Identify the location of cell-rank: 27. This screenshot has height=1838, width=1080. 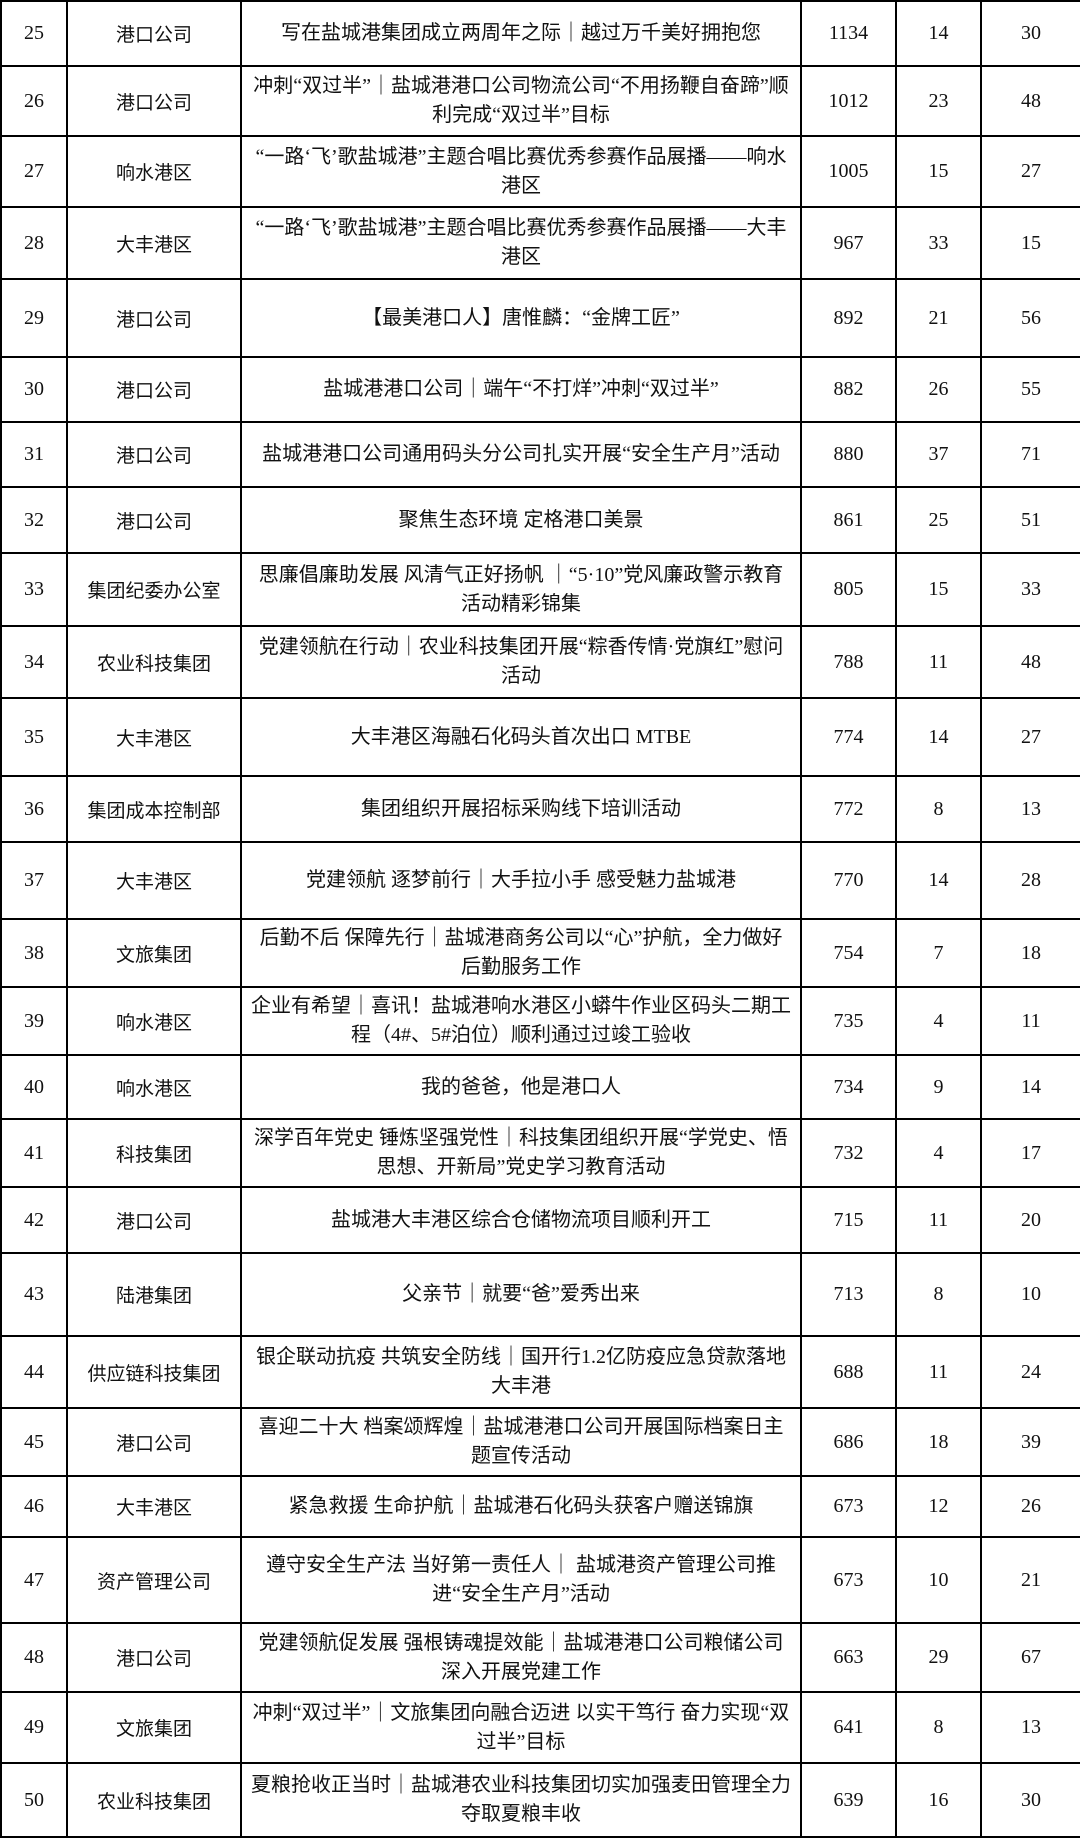
(34, 171).